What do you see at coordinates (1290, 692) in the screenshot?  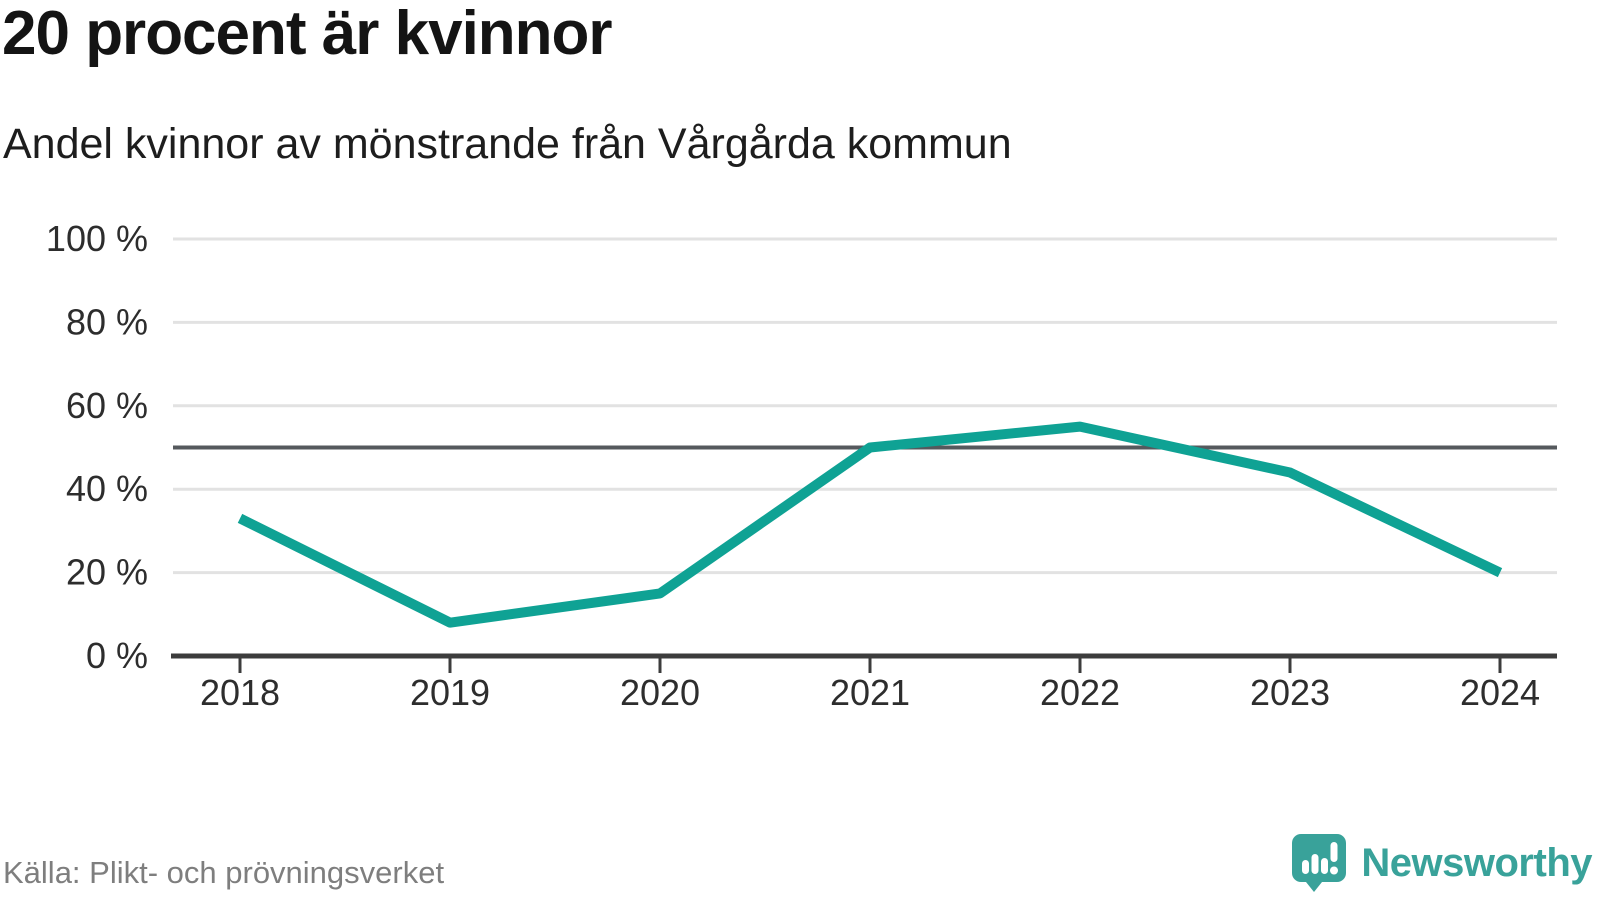 I see `x-tick-label-2023: 2023` at bounding box center [1290, 692].